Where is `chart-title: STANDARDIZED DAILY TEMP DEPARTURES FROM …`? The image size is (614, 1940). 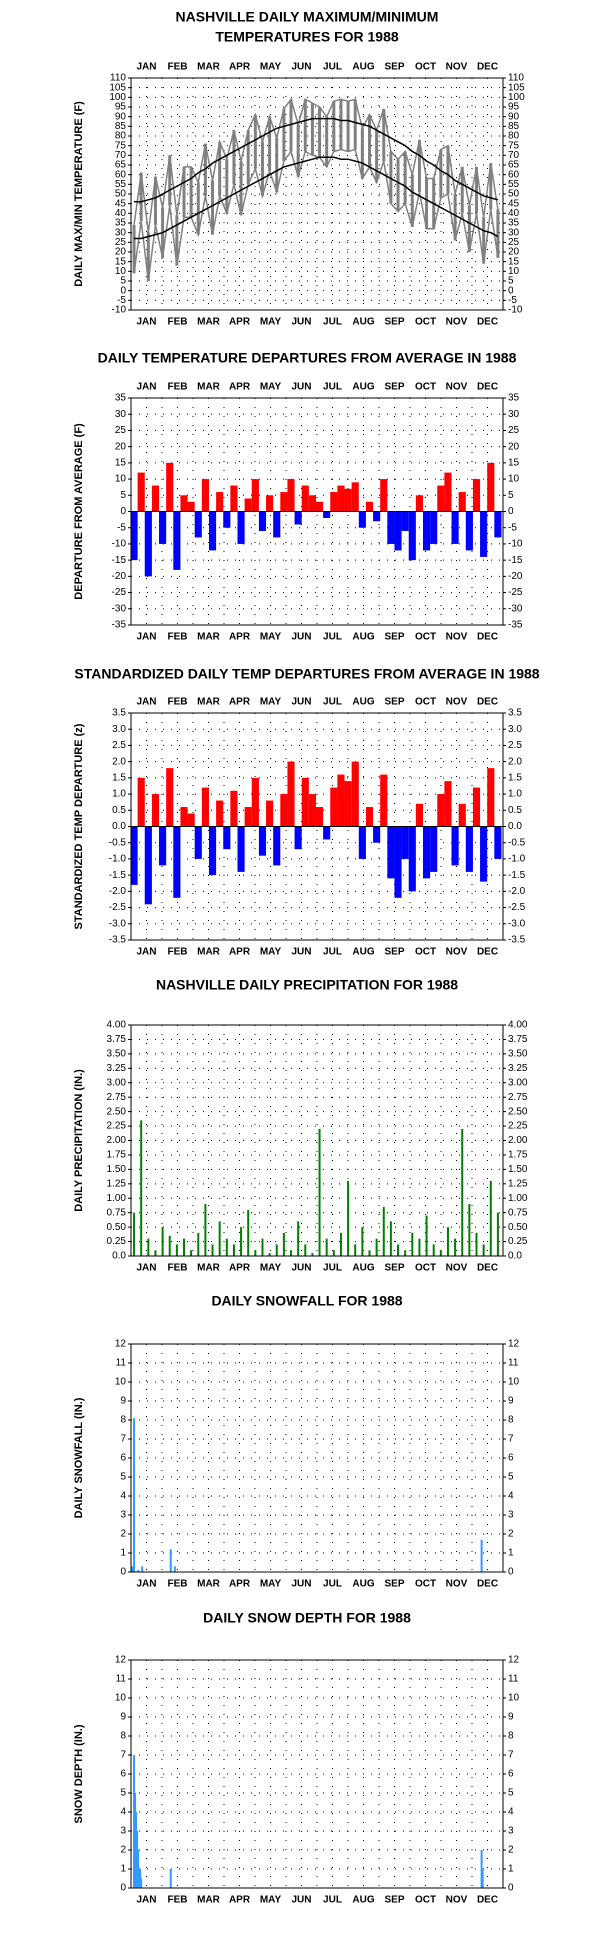 chart-title: STANDARDIZED DAILY TEMP DEPARTURES FROM … is located at coordinates (306, 674).